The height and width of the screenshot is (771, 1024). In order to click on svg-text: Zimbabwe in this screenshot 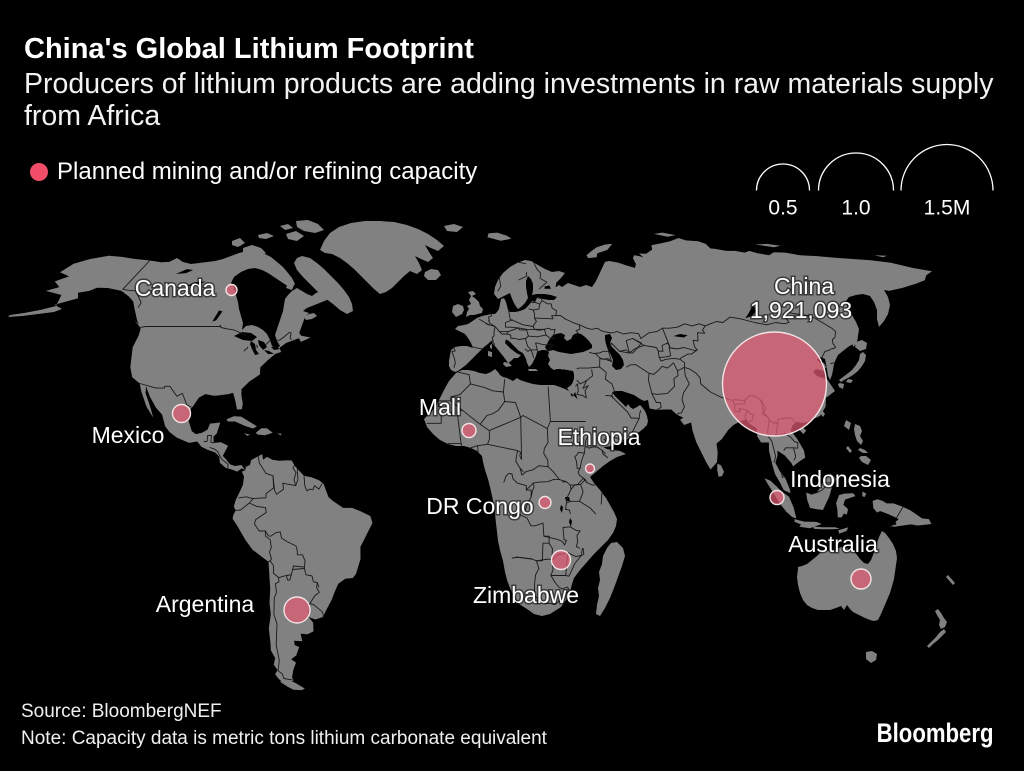, I will do `click(526, 595)`.